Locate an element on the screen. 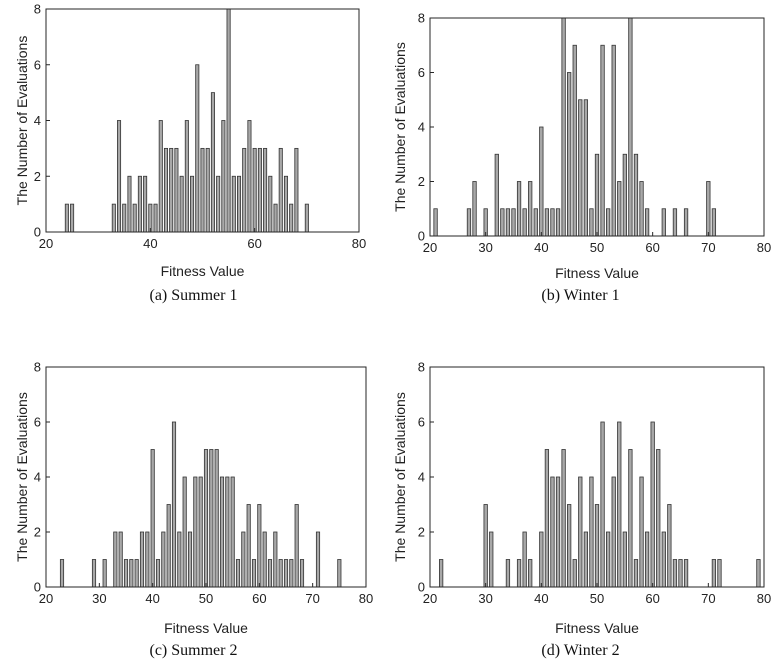 The width and height of the screenshot is (775, 666). y-tick-label: 4 is located at coordinates (37, 477).